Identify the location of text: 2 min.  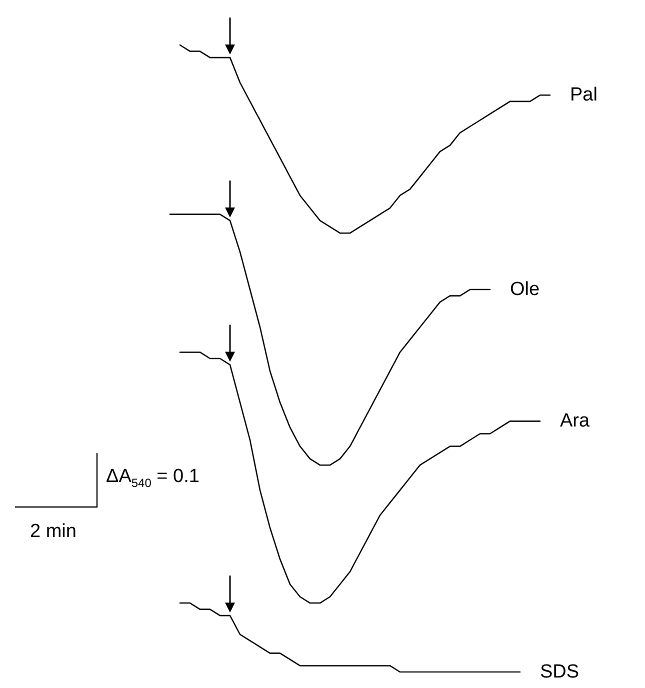
(53, 532).